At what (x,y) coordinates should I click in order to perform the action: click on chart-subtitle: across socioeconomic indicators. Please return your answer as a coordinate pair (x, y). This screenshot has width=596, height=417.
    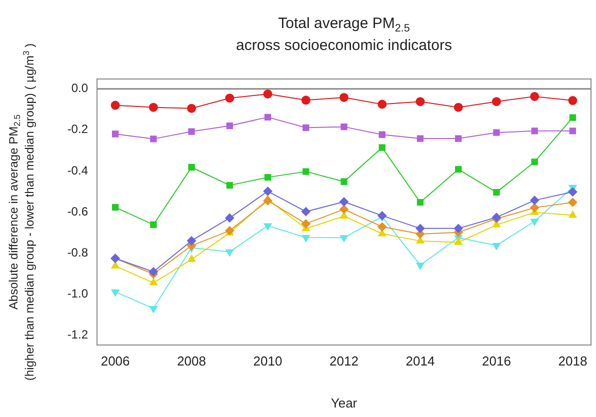
    Looking at the image, I should click on (344, 45).